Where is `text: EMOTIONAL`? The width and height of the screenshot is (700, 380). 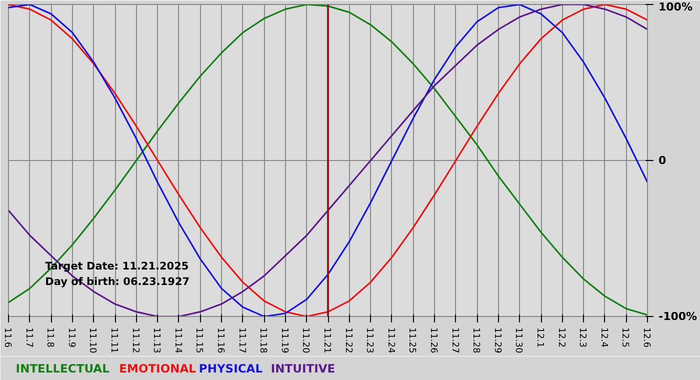
text: EMOTIONAL is located at coordinates (158, 369).